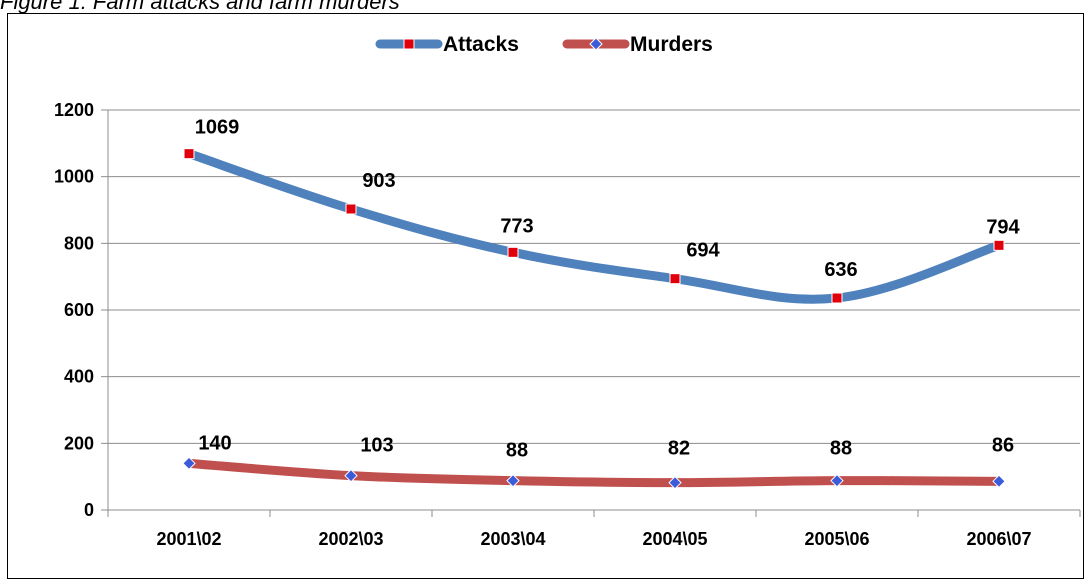  I want to click on figure-caption: Figure 1: Farm attacks and farm murders, so click(200, 7).